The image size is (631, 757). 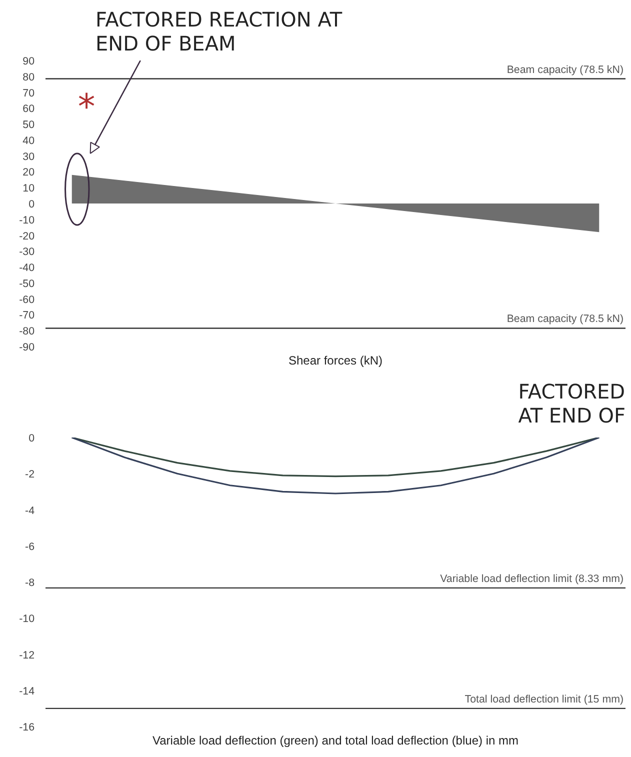 I want to click on y-tick-label: -80, so click(x=27, y=332).